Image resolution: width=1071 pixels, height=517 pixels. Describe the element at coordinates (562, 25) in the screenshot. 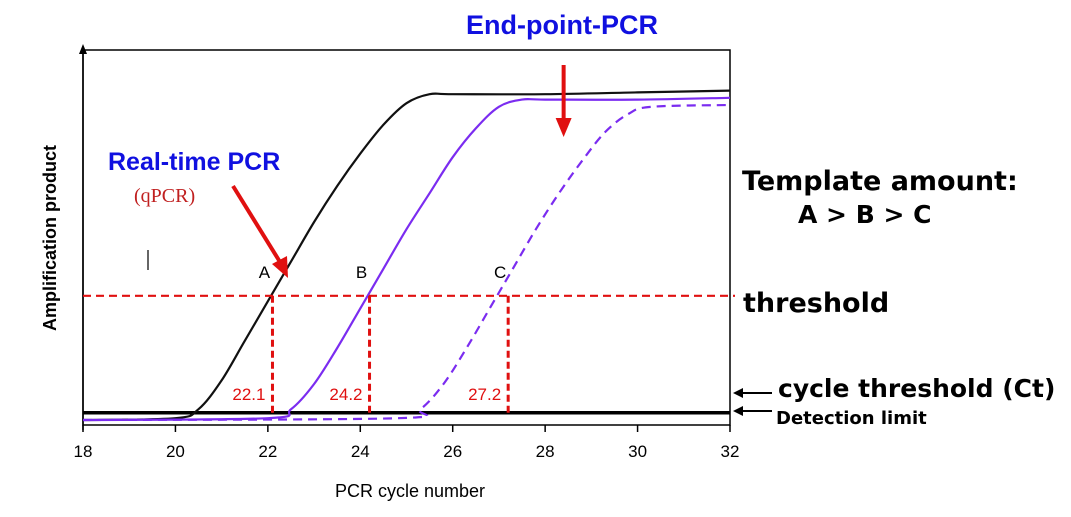

I see `end-point-pcr-title: End-point-PCR` at that location.